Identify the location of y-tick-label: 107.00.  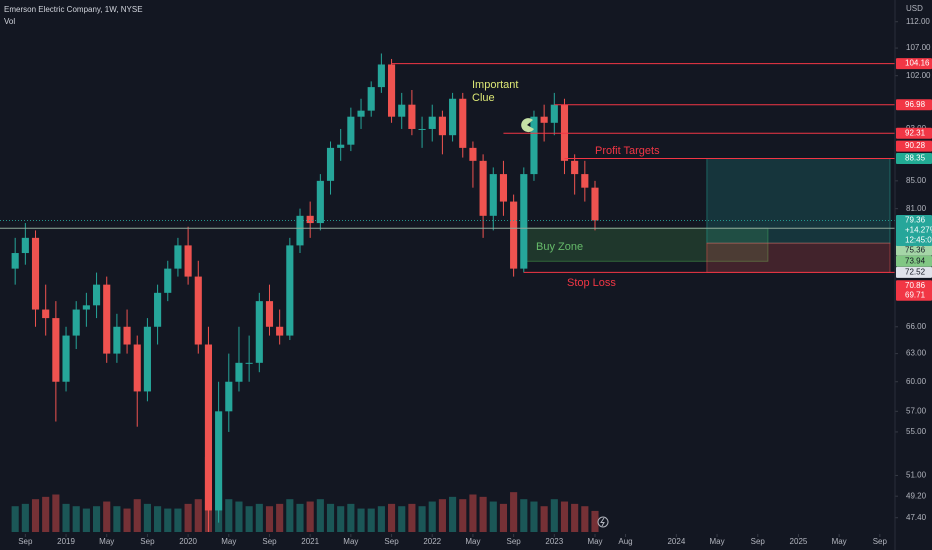
(918, 47).